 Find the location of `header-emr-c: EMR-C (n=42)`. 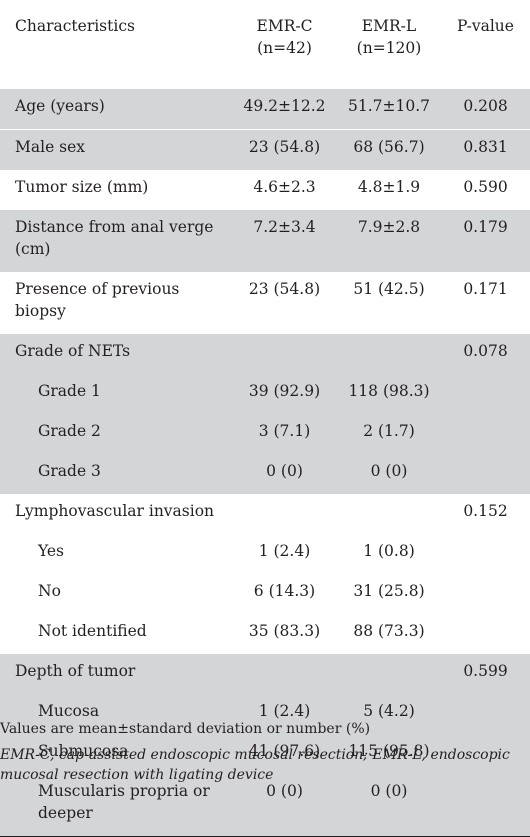

header-emr-c: EMR-C (n=42) is located at coordinates (284, 44).